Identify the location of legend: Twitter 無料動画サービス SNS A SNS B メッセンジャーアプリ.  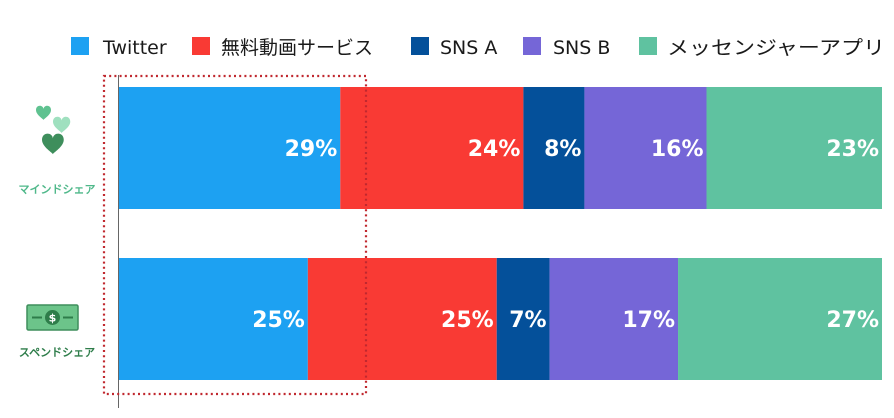
(478, 48).